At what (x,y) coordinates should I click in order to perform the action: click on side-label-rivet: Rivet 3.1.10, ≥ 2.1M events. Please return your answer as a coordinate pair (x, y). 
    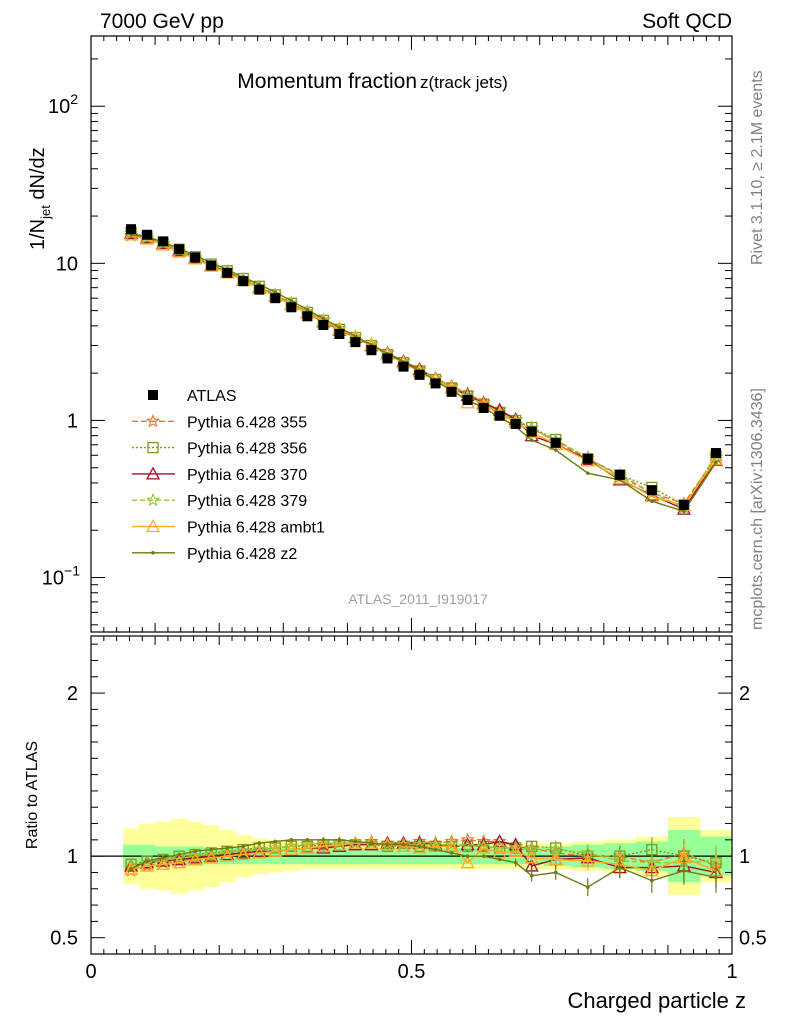
    Looking at the image, I should click on (757, 167).